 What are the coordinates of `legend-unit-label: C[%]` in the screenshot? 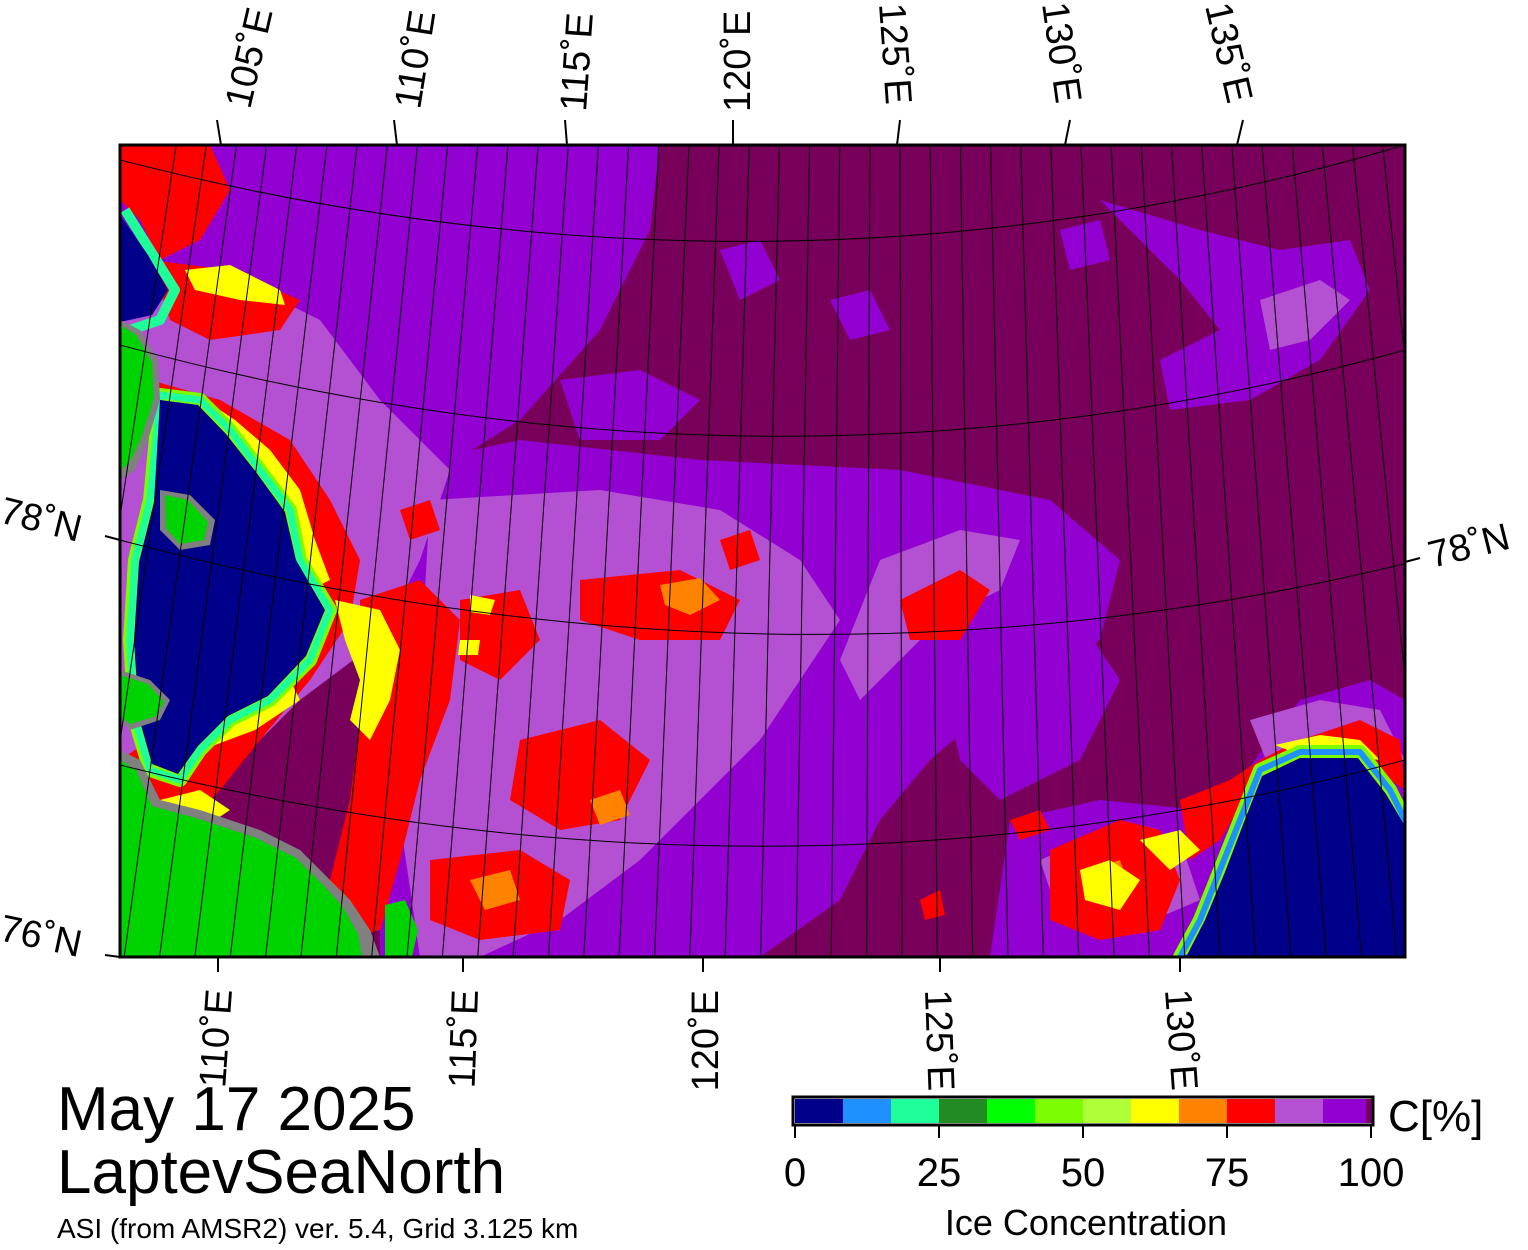 It's located at (1435, 1116).